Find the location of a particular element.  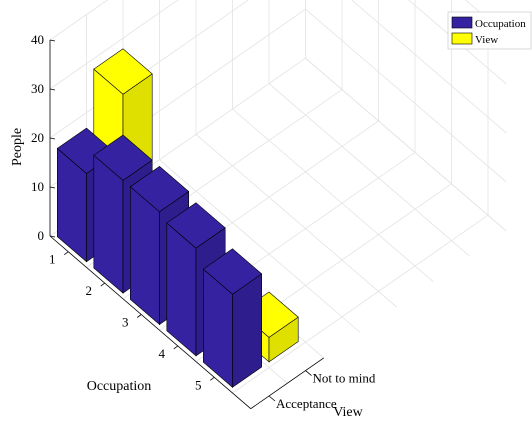

y-axis-line is located at coordinates (287, 383).